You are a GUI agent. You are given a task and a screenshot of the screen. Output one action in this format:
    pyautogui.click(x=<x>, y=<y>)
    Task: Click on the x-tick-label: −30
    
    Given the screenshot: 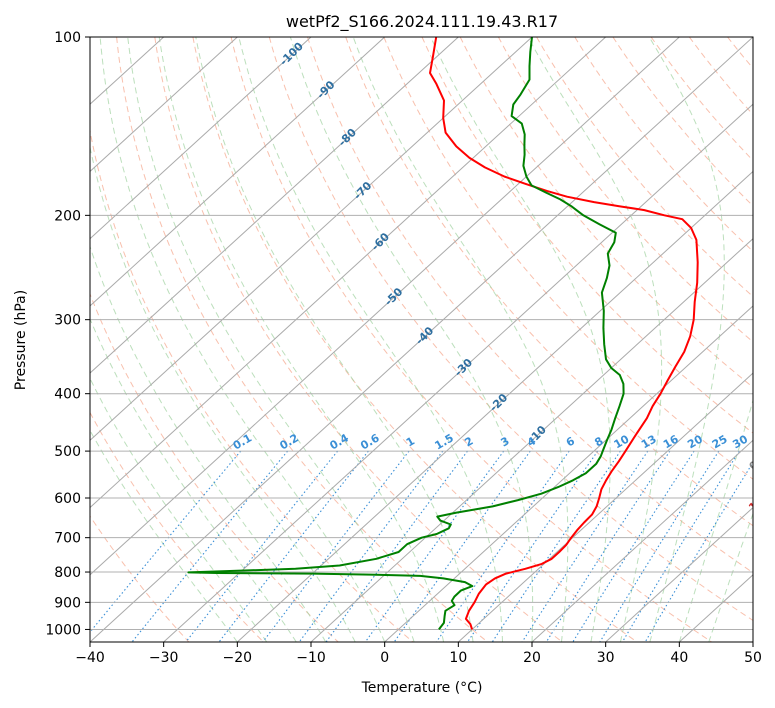 What is the action you would take?
    pyautogui.click(x=164, y=658)
    